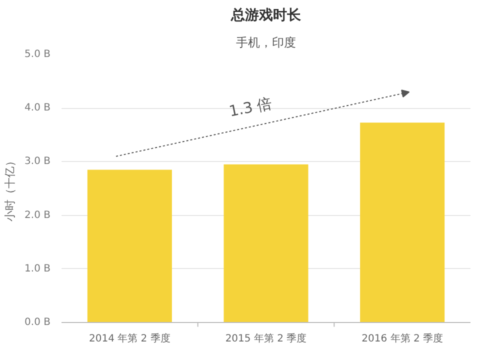  What do you see at coordinates (129, 338) in the screenshot?
I see `x-tick-label: 2014 年第 2 季度` at bounding box center [129, 338].